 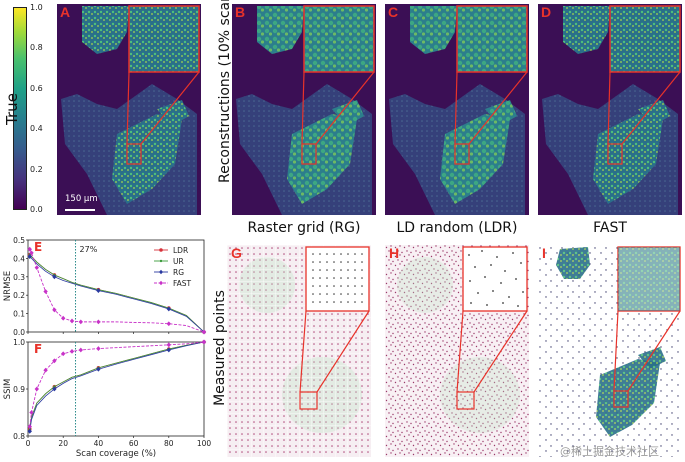 What do you see at coordinates (36, 209) in the screenshot?
I see `colorbar-tick: 0.0` at bounding box center [36, 209].